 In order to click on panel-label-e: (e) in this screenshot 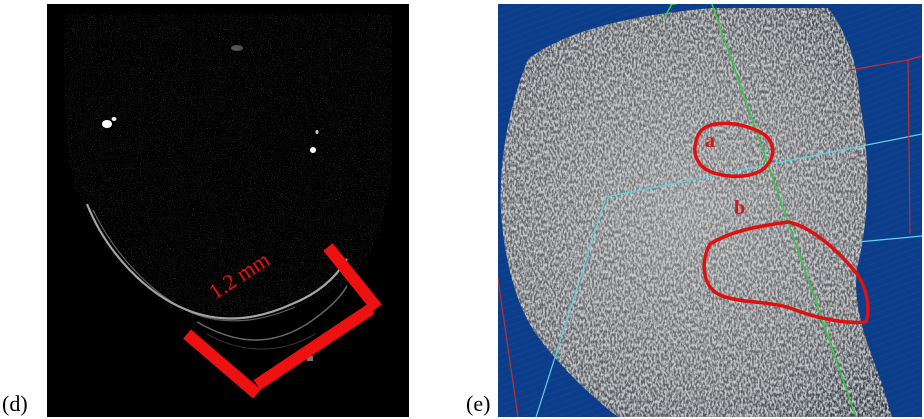, I will do `click(478, 403)`.